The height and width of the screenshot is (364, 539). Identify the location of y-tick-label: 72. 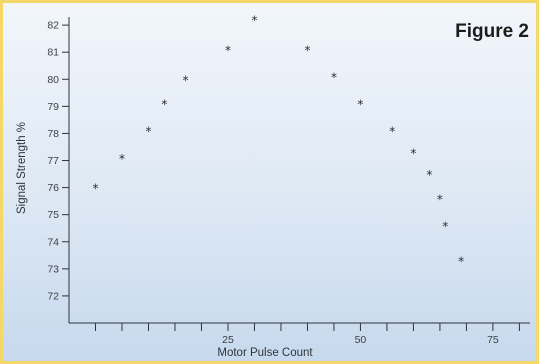
(53, 296).